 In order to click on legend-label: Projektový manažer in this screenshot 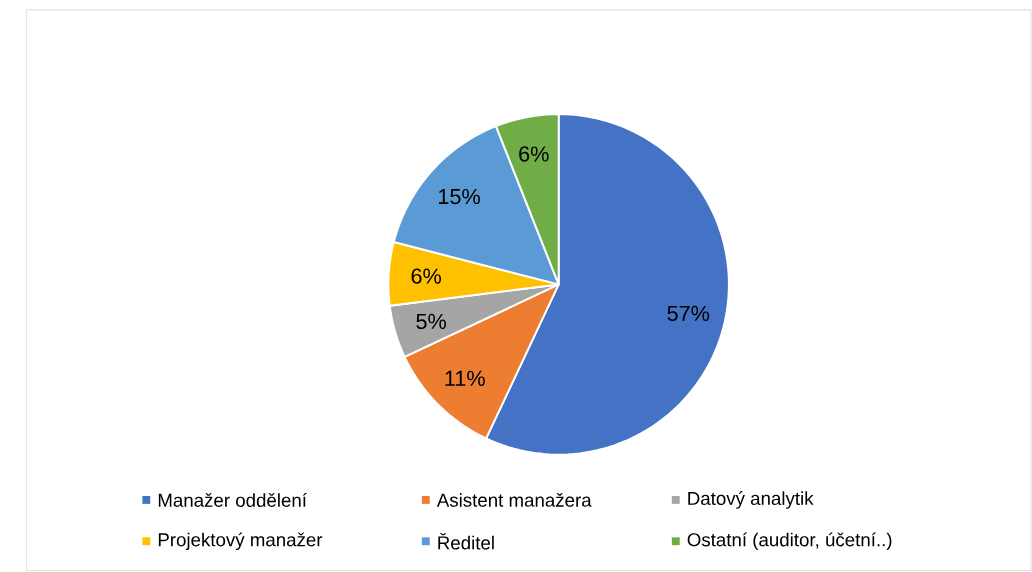, I will do `click(240, 541)`.